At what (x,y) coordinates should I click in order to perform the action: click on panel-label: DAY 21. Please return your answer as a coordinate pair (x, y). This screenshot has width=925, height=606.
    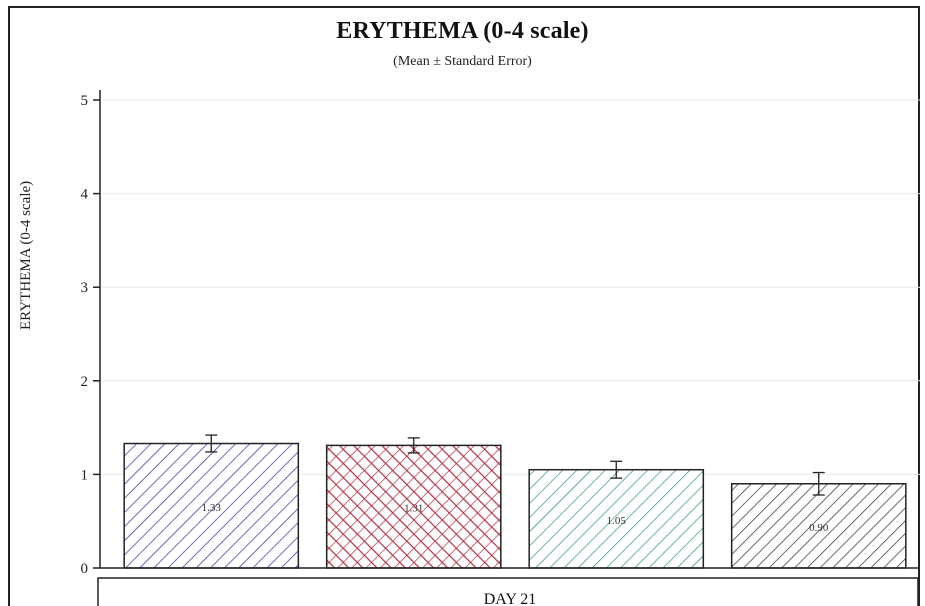
    Looking at the image, I should click on (510, 598).